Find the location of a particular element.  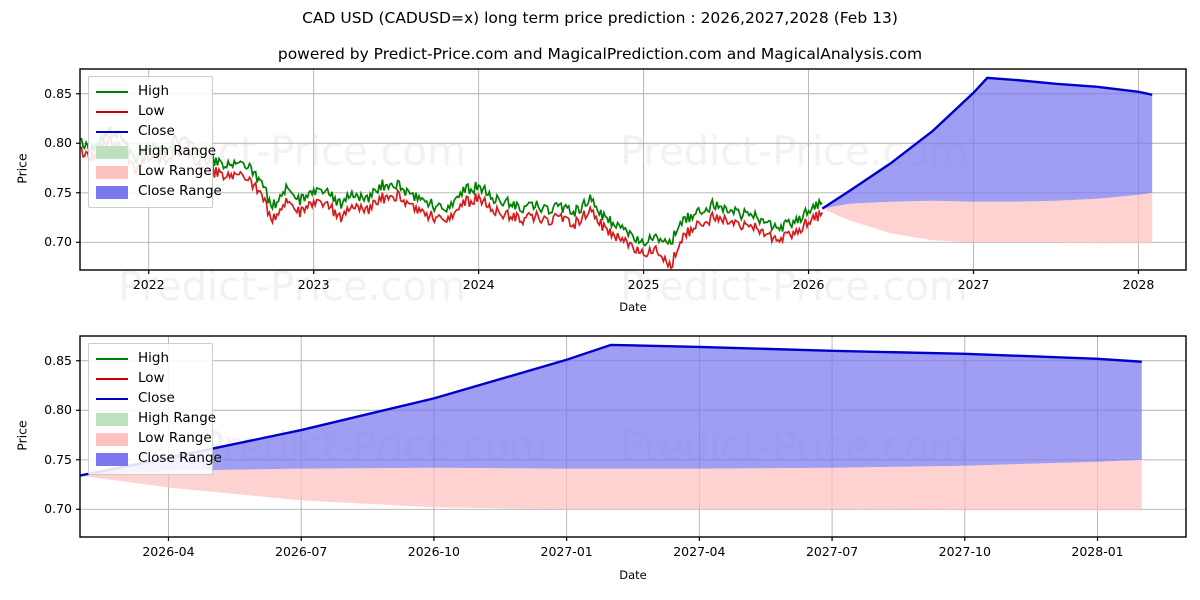

bottom-legend-item: High is located at coordinates (149, 359).